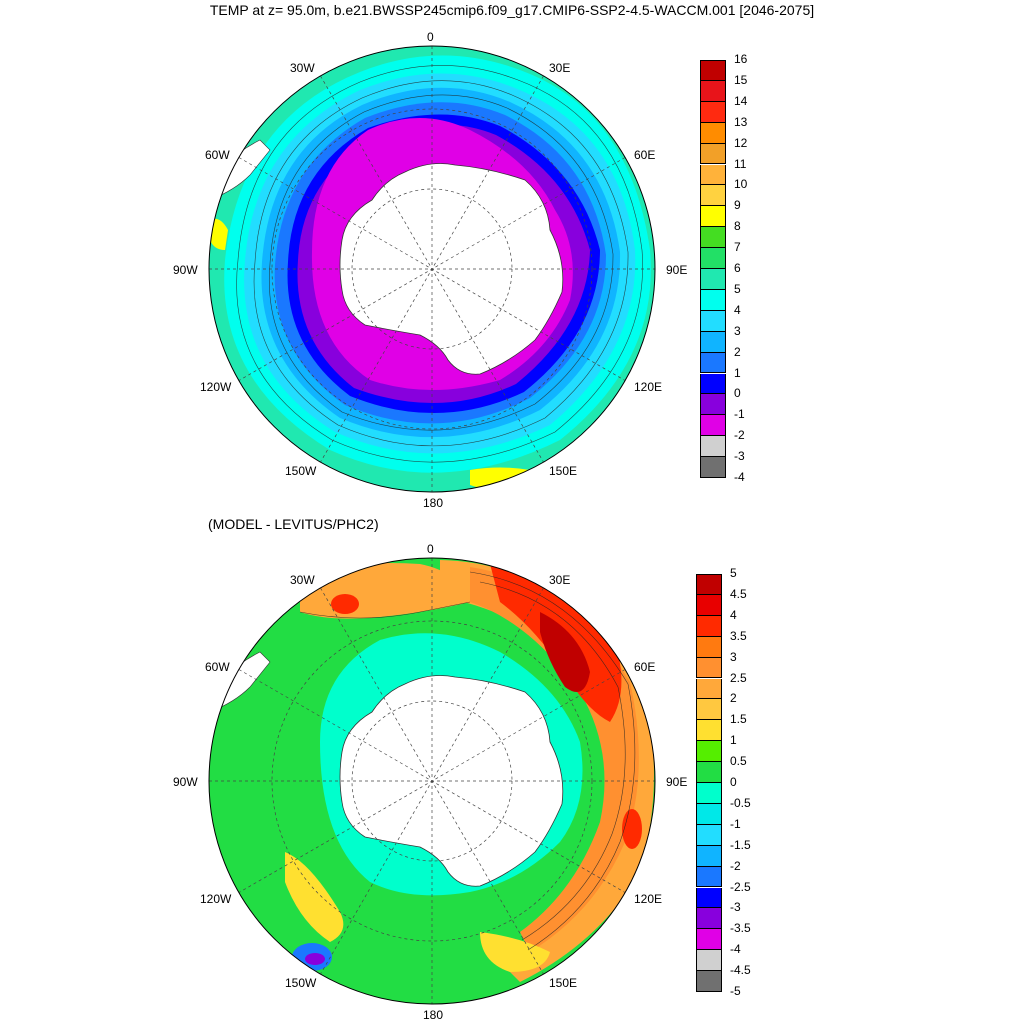  Describe the element at coordinates (740, 970) in the screenshot. I see `colorbar-label: -4.5` at that location.